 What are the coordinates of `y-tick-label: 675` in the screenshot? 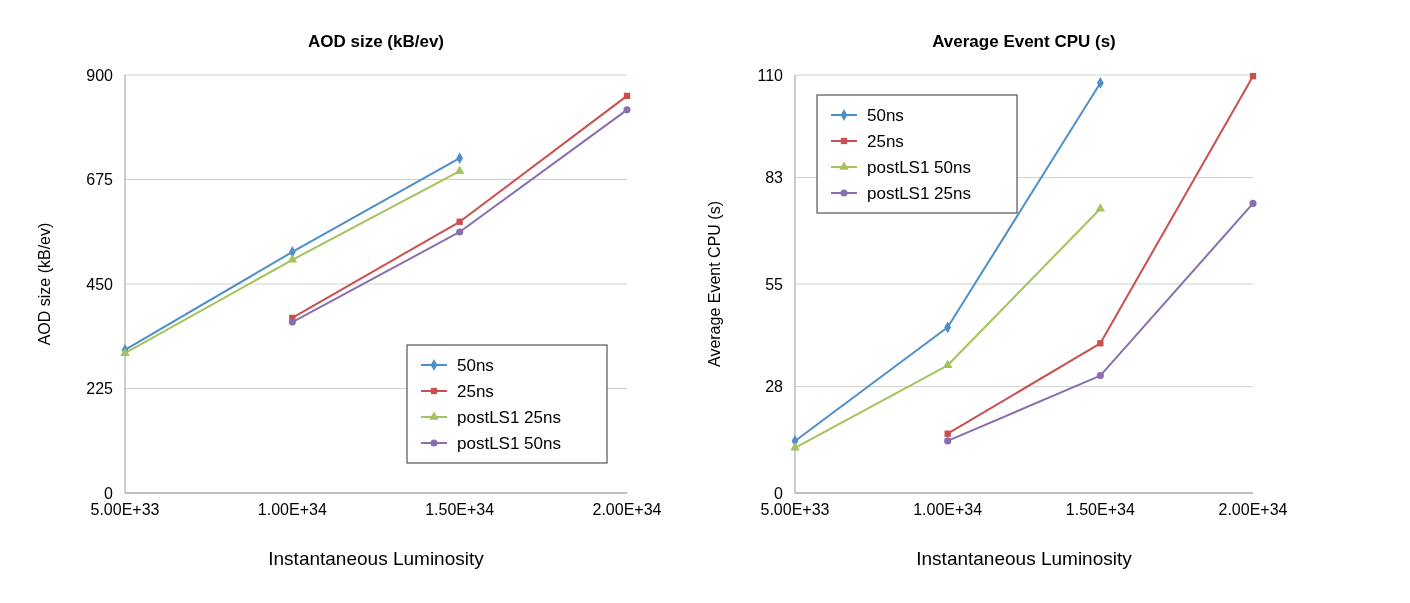 It's located at (100, 180).